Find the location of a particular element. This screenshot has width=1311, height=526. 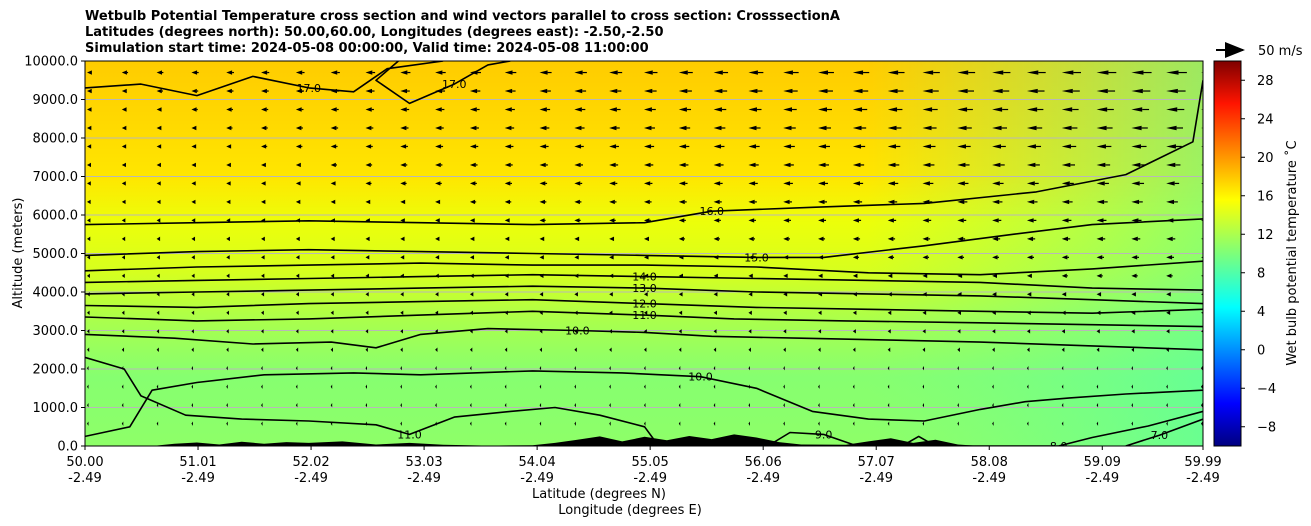

y-tick-label: 6000.0 is located at coordinates (56, 216).